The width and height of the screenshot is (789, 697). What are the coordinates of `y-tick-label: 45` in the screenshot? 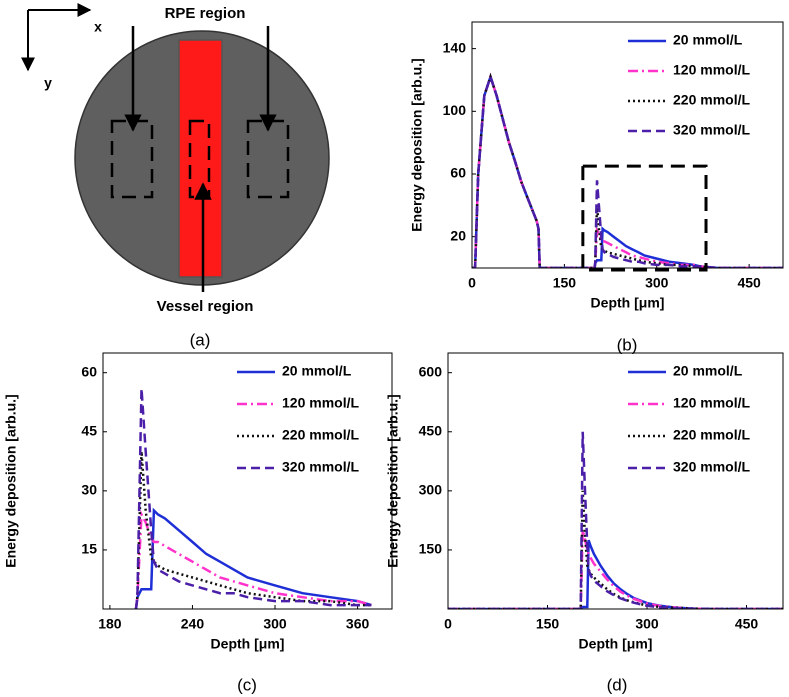 It's located at (89, 430).